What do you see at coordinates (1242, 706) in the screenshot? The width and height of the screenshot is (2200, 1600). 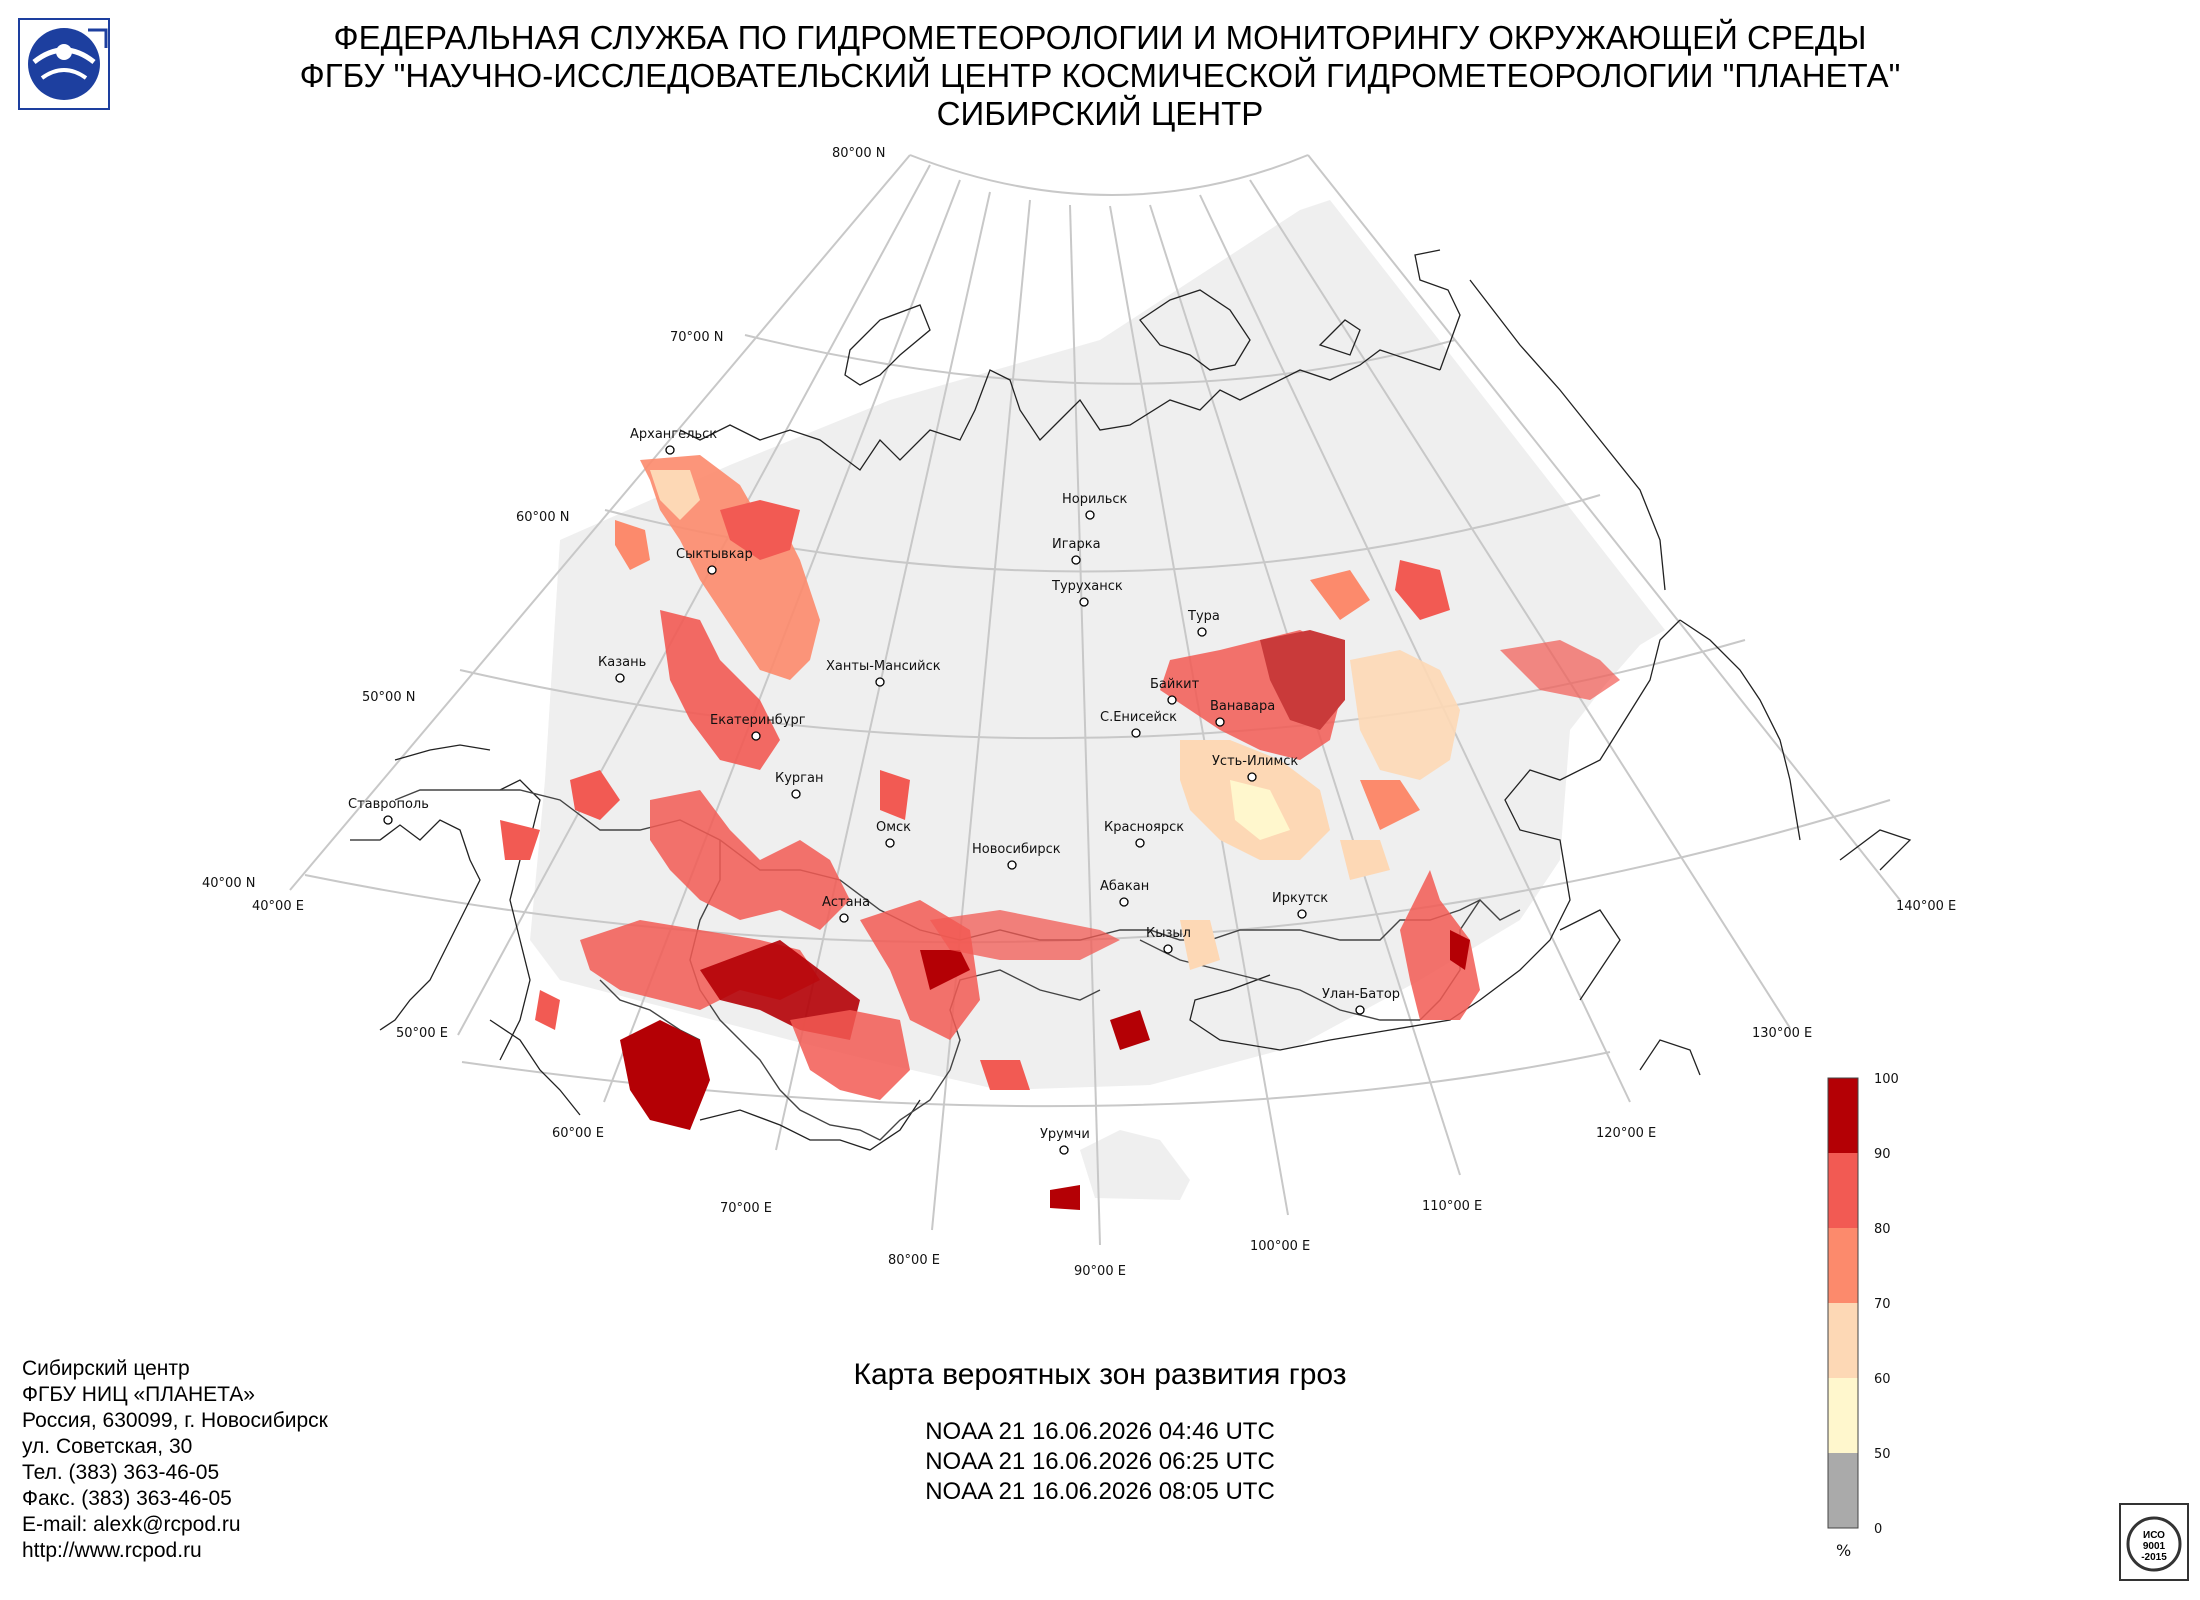 I see `city-label: Ванавара` at bounding box center [1242, 706].